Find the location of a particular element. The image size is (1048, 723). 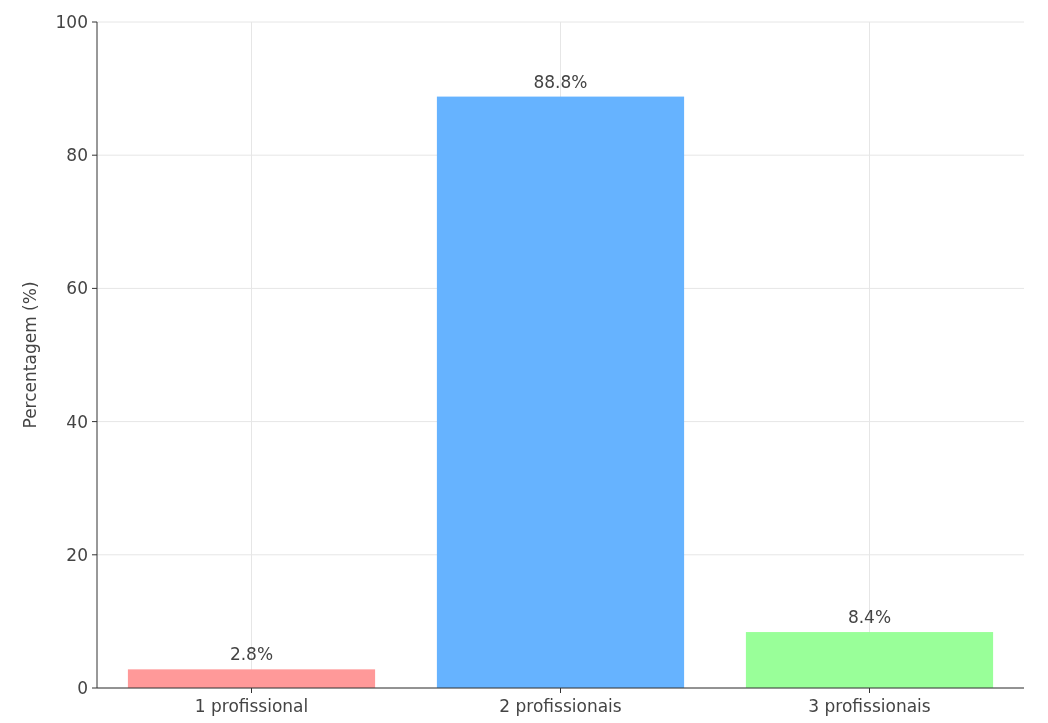

x-tick-label: 2 profissionais is located at coordinates (560, 706).